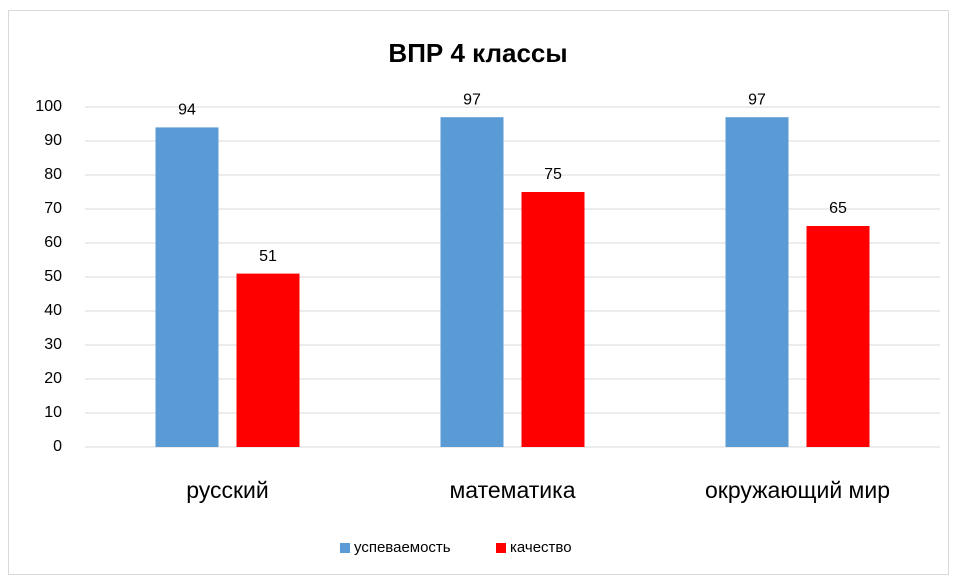 Image resolution: width=957 pixels, height=580 pixels. Describe the element at coordinates (838, 208) in the screenshot. I see `value-label: 65` at that location.